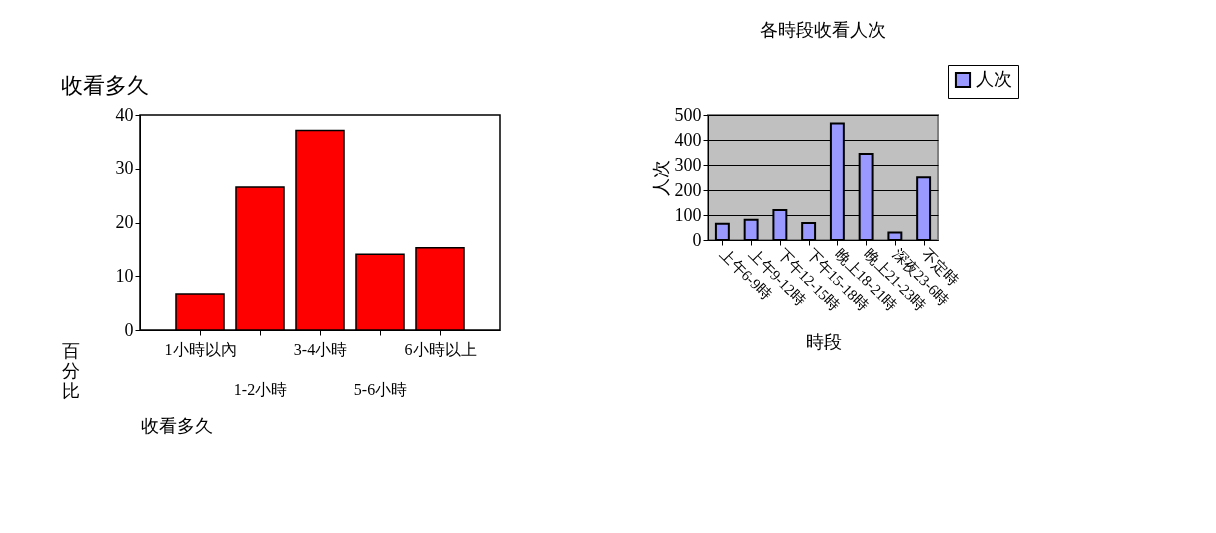  I want to click on y-tick-label: 400, so click(688, 139).